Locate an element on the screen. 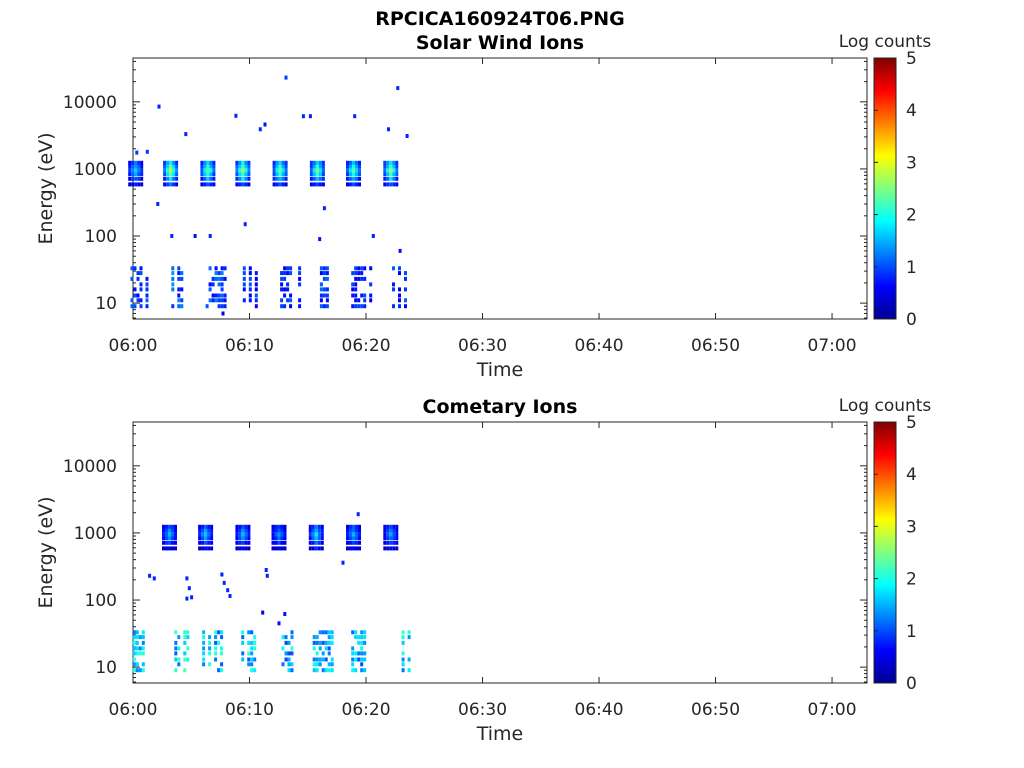 This screenshot has width=1024, height=768. colorbar-tick-label: 4 is located at coordinates (911, 475).